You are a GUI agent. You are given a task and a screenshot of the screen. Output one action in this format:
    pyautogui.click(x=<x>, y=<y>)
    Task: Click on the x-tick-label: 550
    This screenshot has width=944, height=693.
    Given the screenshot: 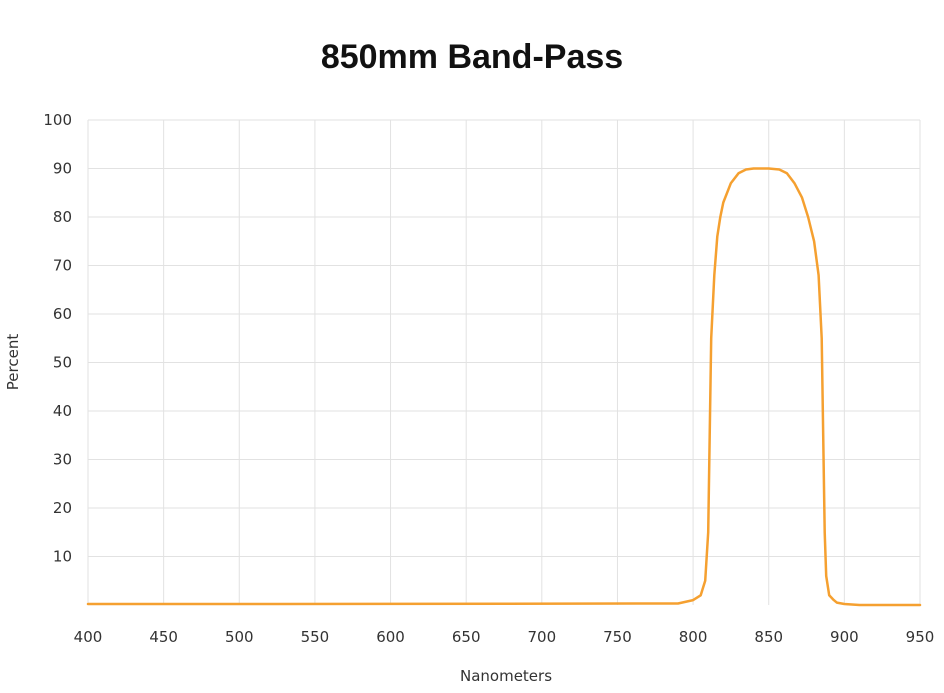 What is the action you would take?
    pyautogui.click(x=315, y=637)
    